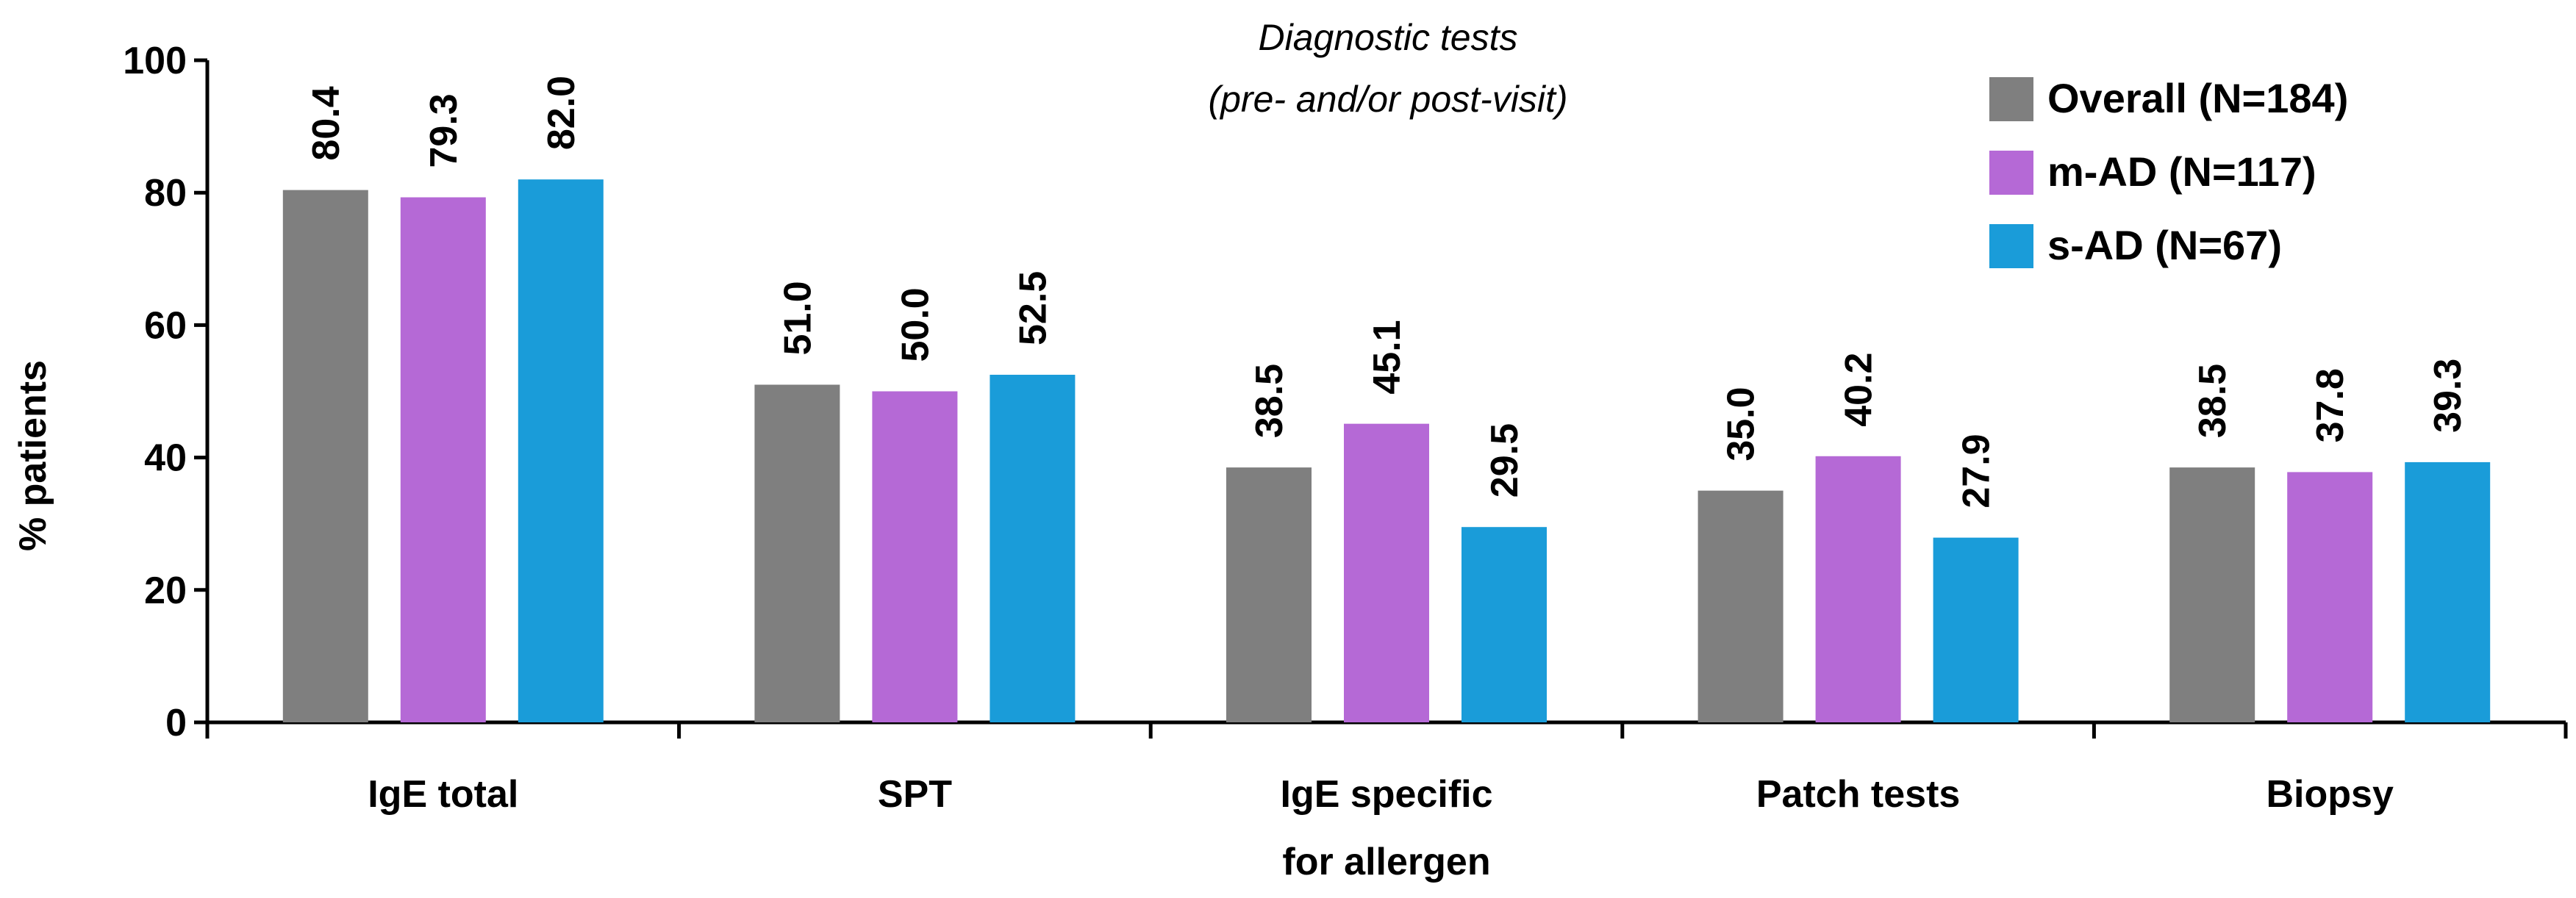 The image size is (2576, 898). Describe the element at coordinates (1859, 390) in the screenshot. I see `data-label: 40.2` at that location.